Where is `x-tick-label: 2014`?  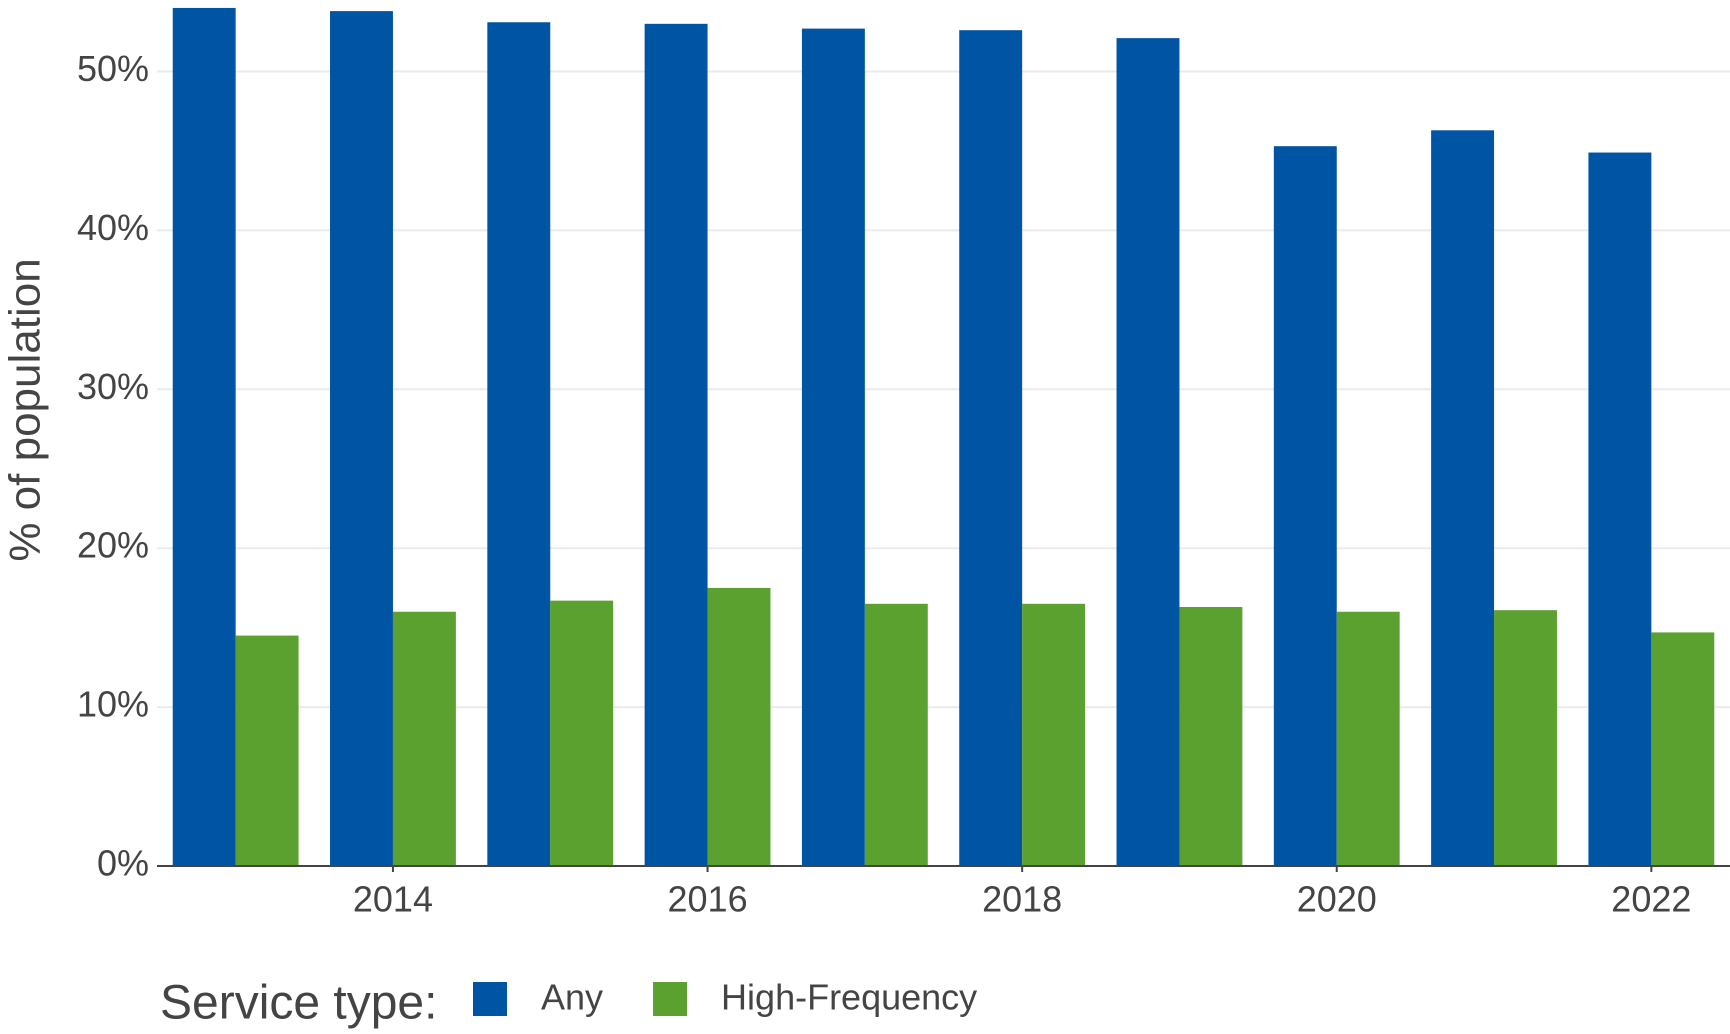
x-tick-label: 2014 is located at coordinates (393, 899).